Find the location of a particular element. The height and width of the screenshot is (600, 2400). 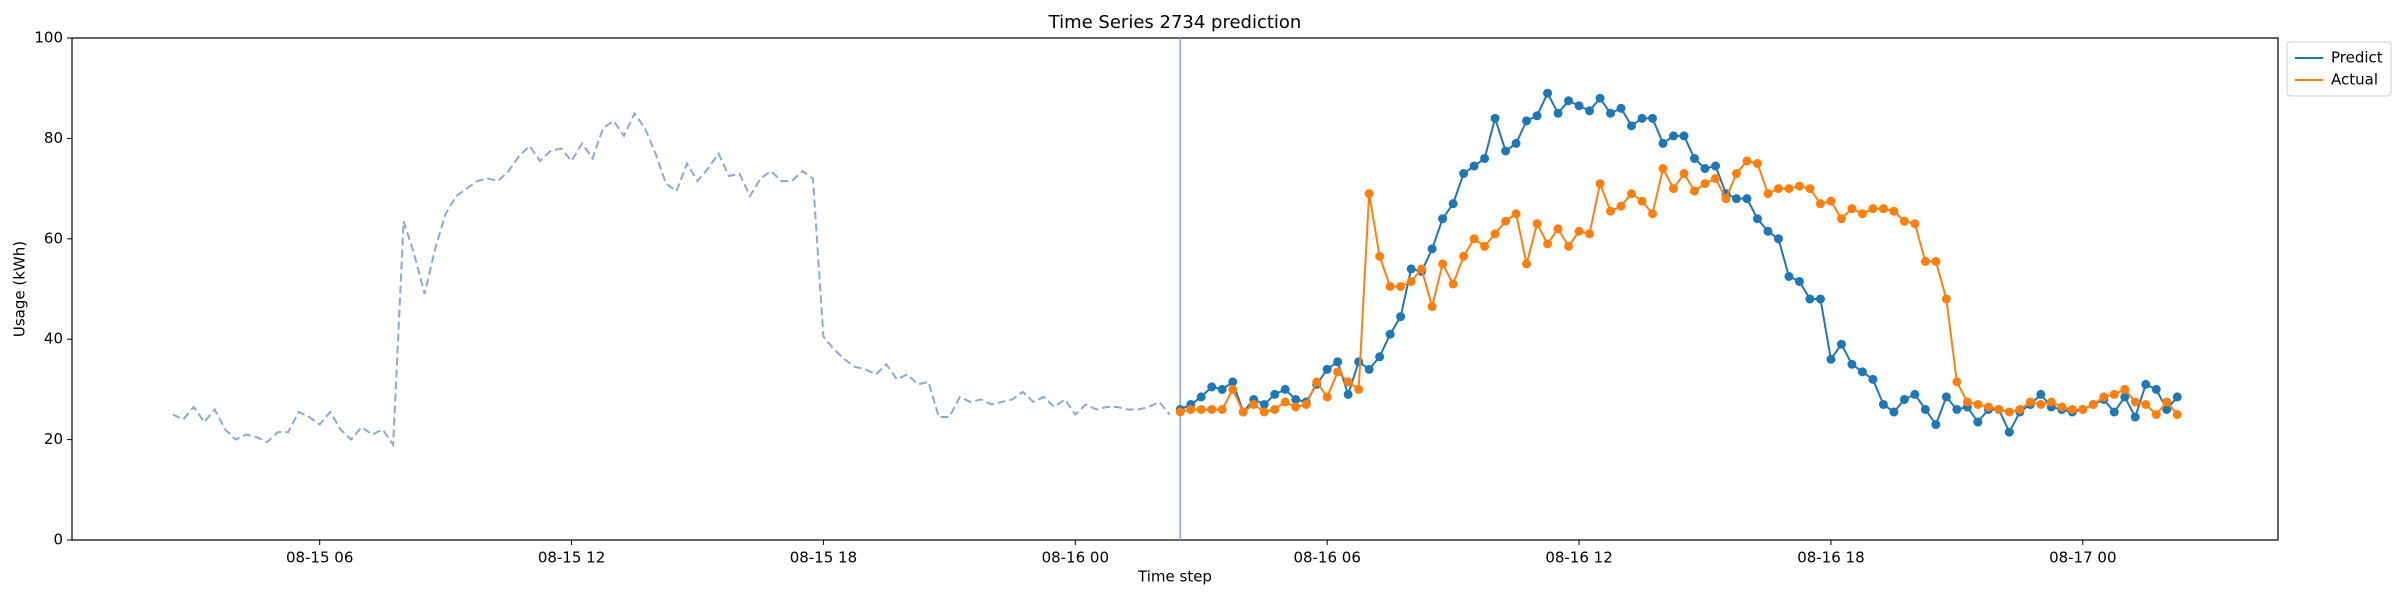

y-tick-label: 20 is located at coordinates (53, 439).